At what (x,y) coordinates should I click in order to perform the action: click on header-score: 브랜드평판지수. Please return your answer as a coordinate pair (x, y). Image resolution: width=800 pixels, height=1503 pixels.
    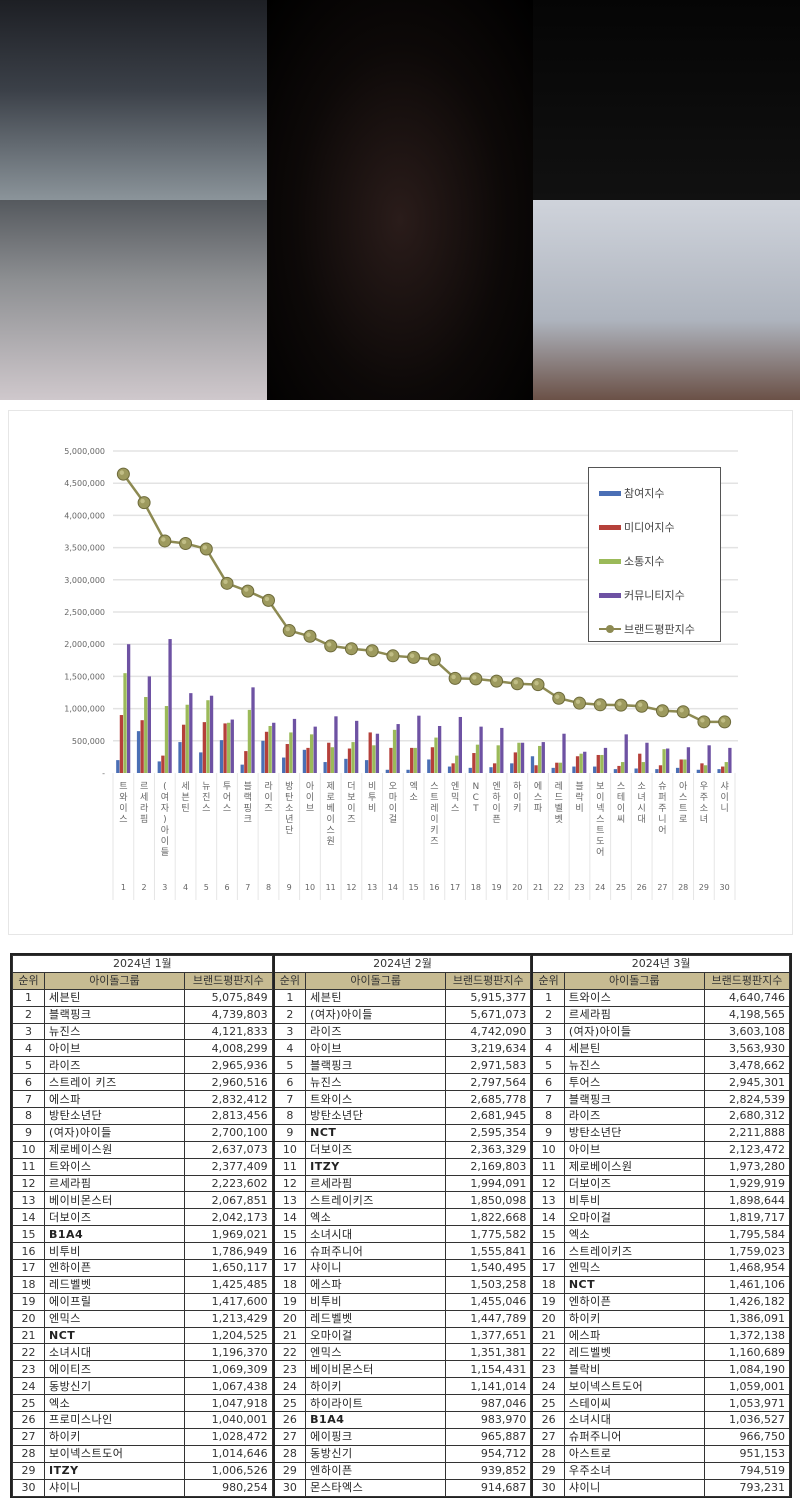
    Looking at the image, I should click on (747, 980).